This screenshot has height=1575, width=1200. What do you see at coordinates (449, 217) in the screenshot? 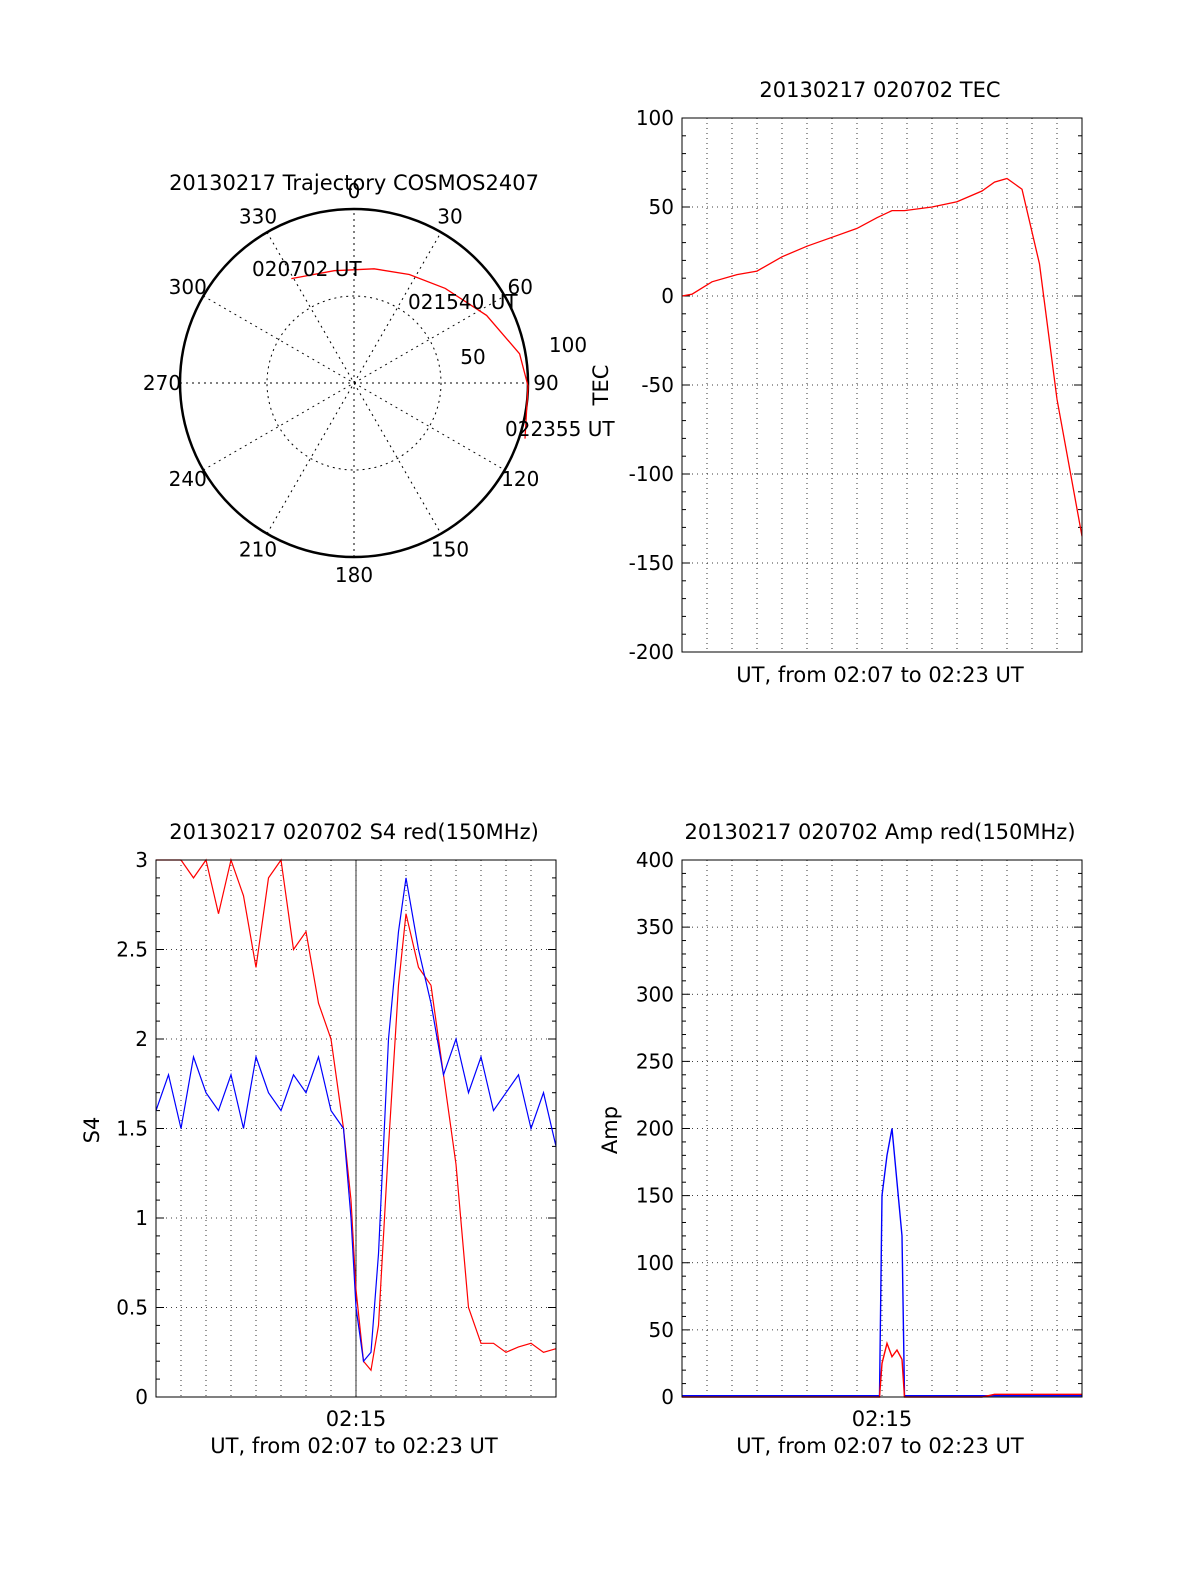
I see `polar-angle-label: 30` at bounding box center [449, 217].